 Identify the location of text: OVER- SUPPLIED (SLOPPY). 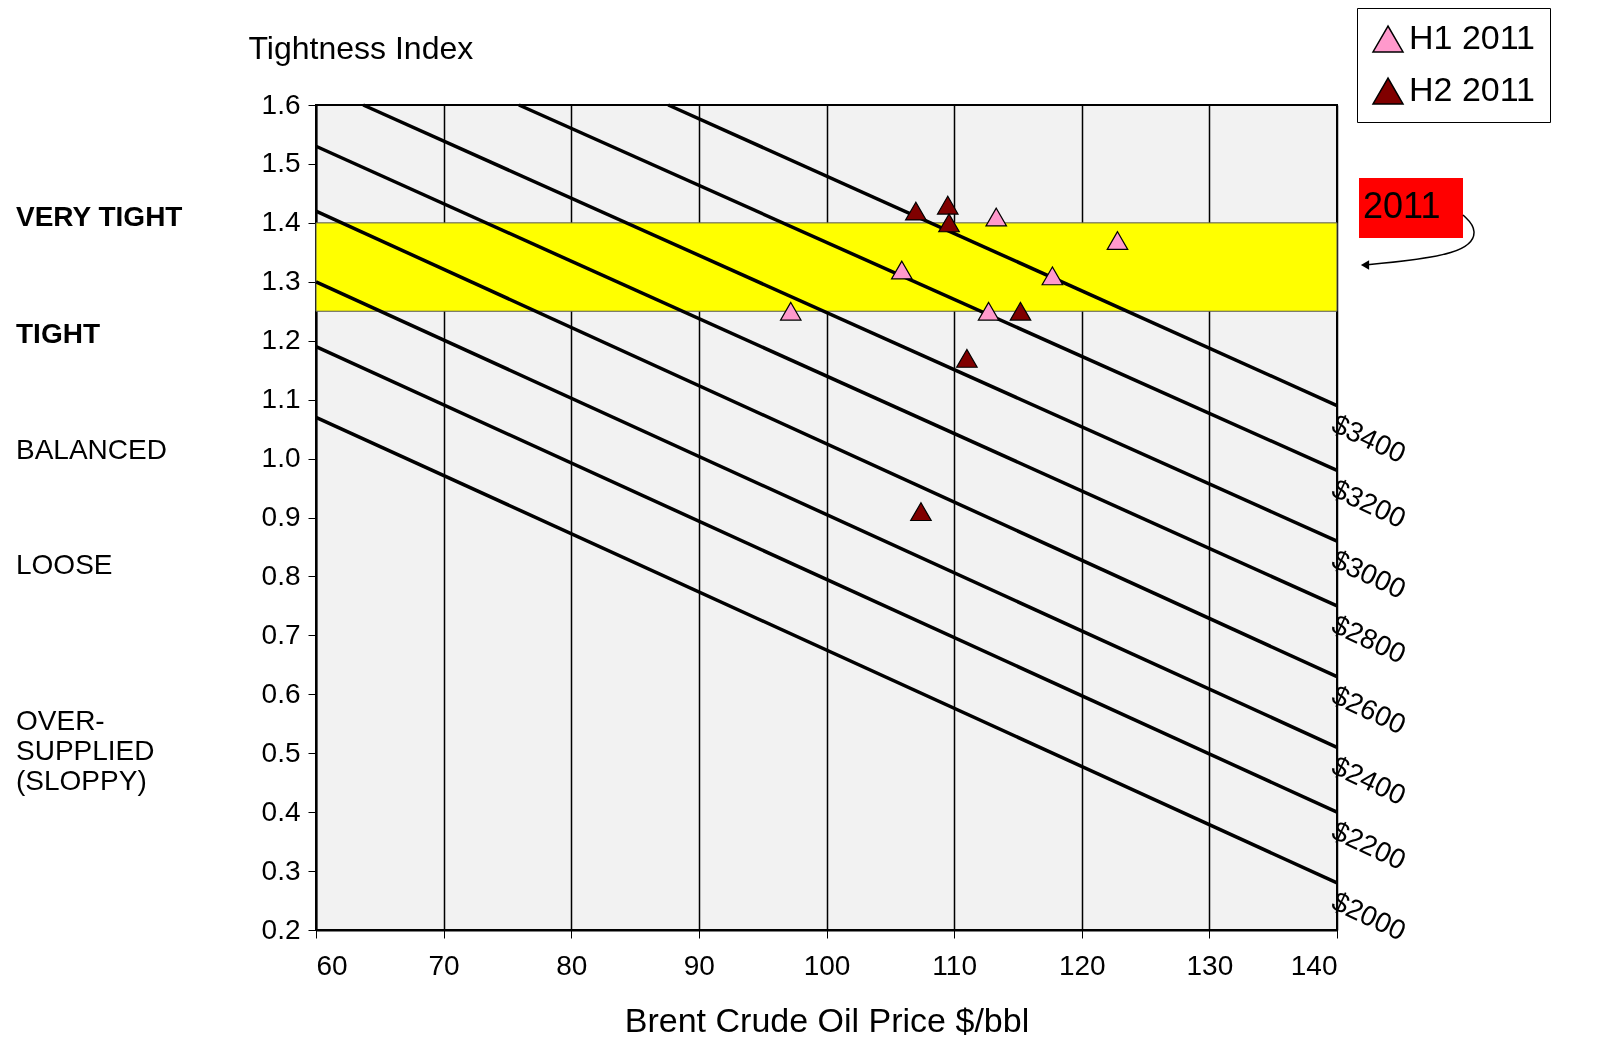
(85, 750).